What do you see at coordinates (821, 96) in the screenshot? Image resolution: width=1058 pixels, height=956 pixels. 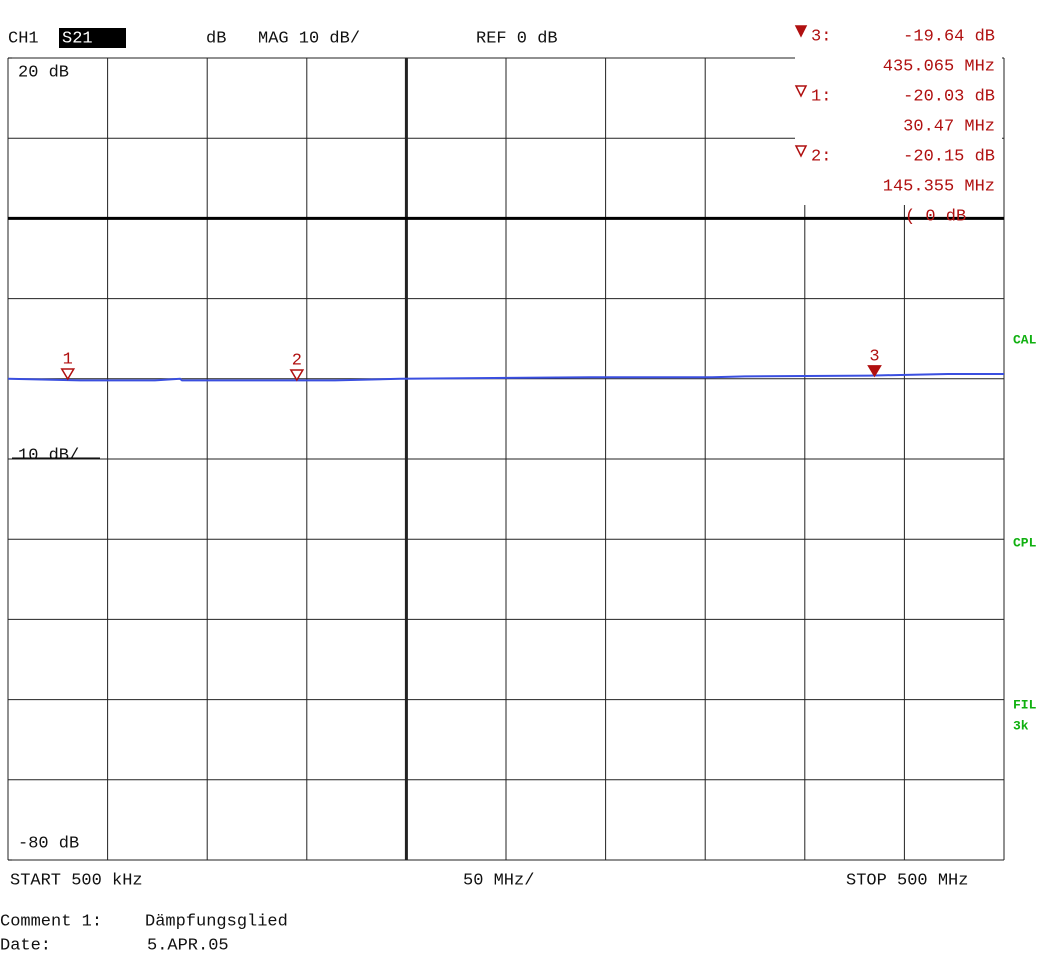 I see `readout-name: 1:` at bounding box center [821, 96].